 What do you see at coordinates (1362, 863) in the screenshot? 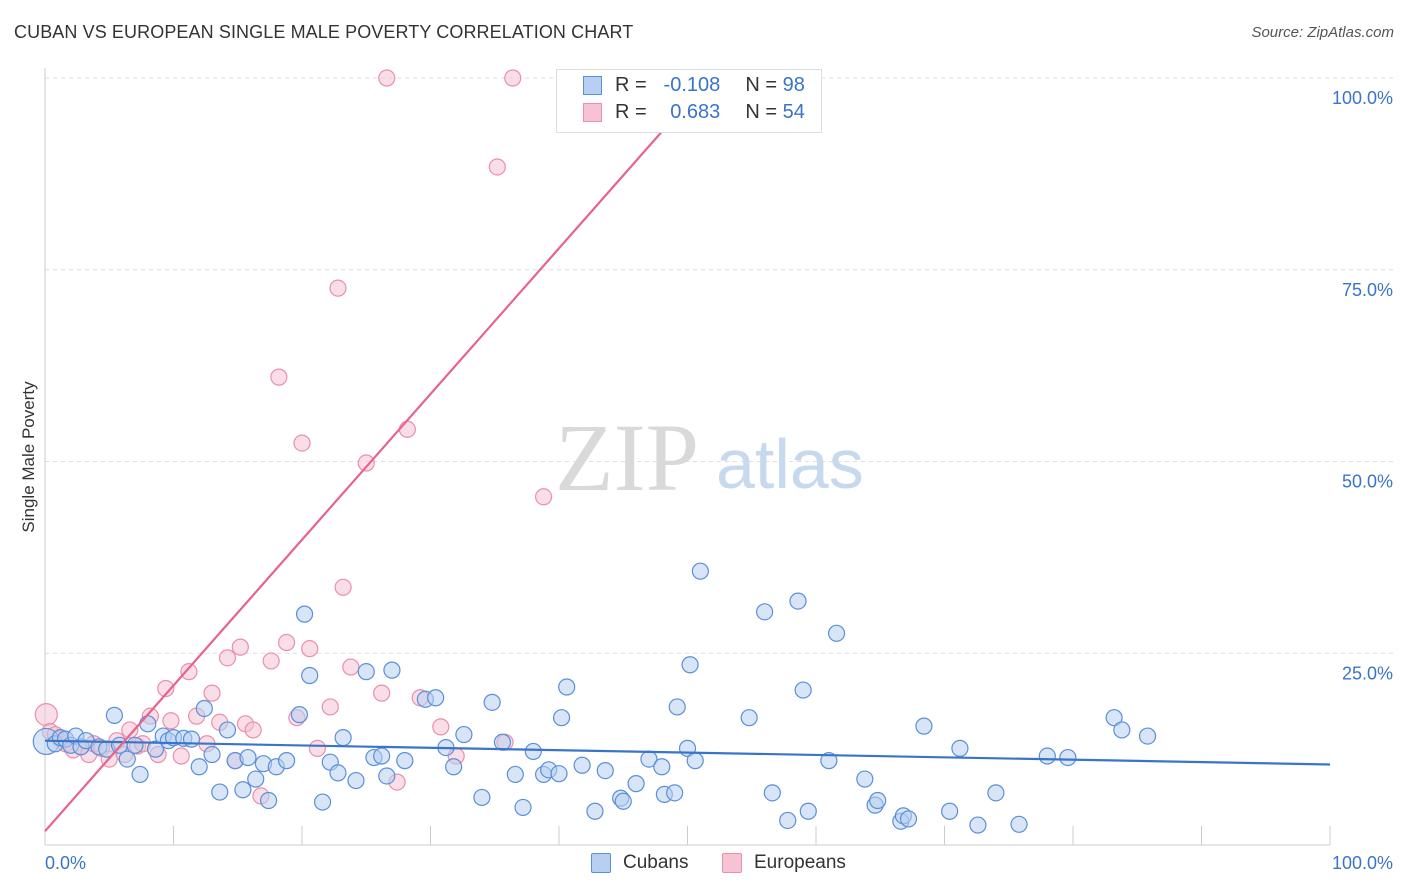
I see `x-tick-label: 100.0%` at bounding box center [1362, 863].